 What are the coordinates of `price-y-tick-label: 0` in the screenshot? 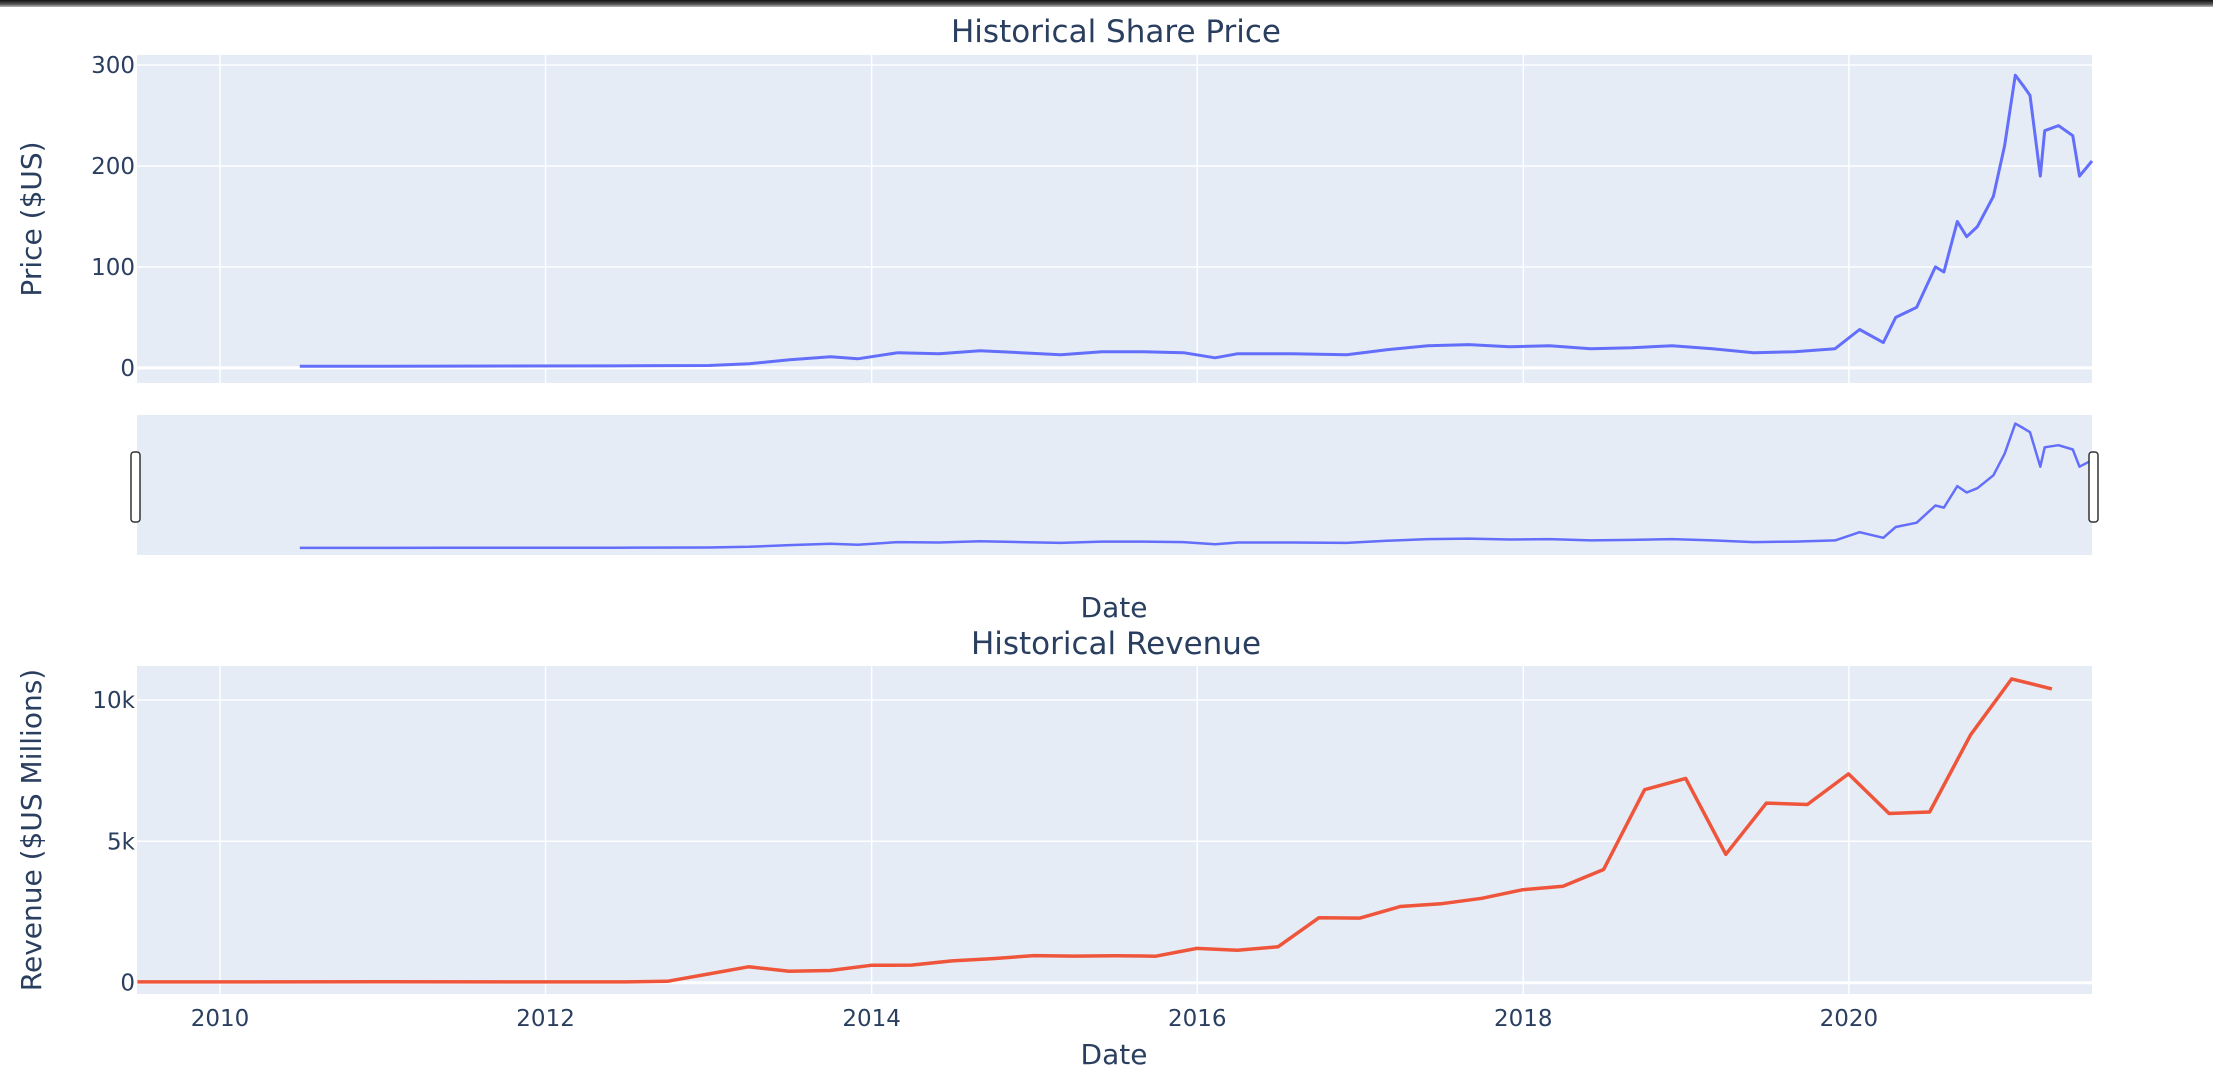 It's located at (127, 369).